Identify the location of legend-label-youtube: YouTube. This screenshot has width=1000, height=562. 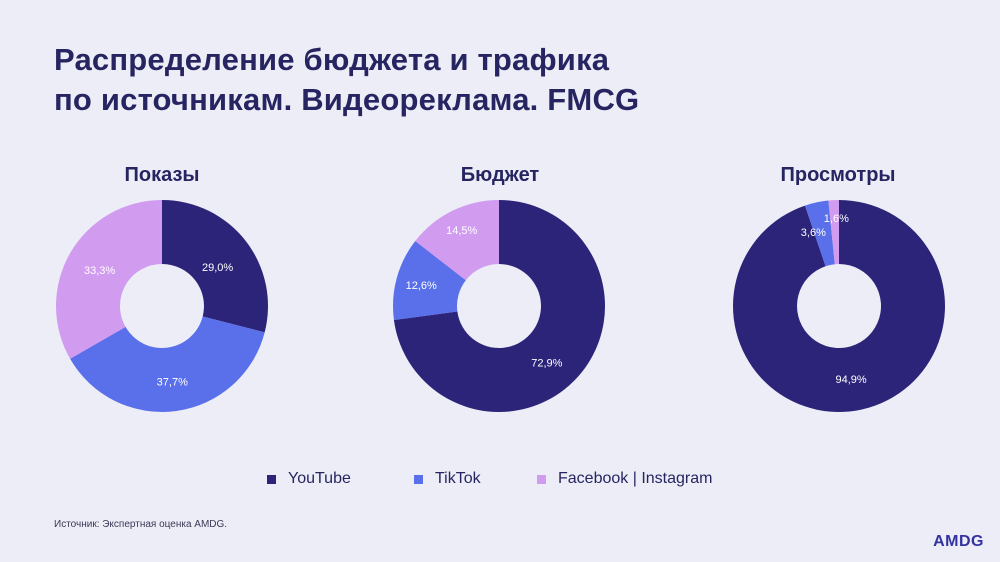
(319, 478).